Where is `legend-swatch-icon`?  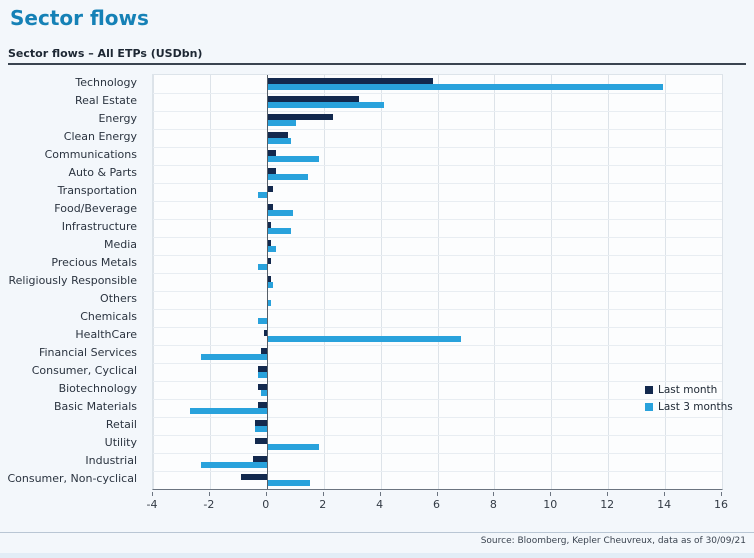
legend-swatch-icon is located at coordinates (649, 406).